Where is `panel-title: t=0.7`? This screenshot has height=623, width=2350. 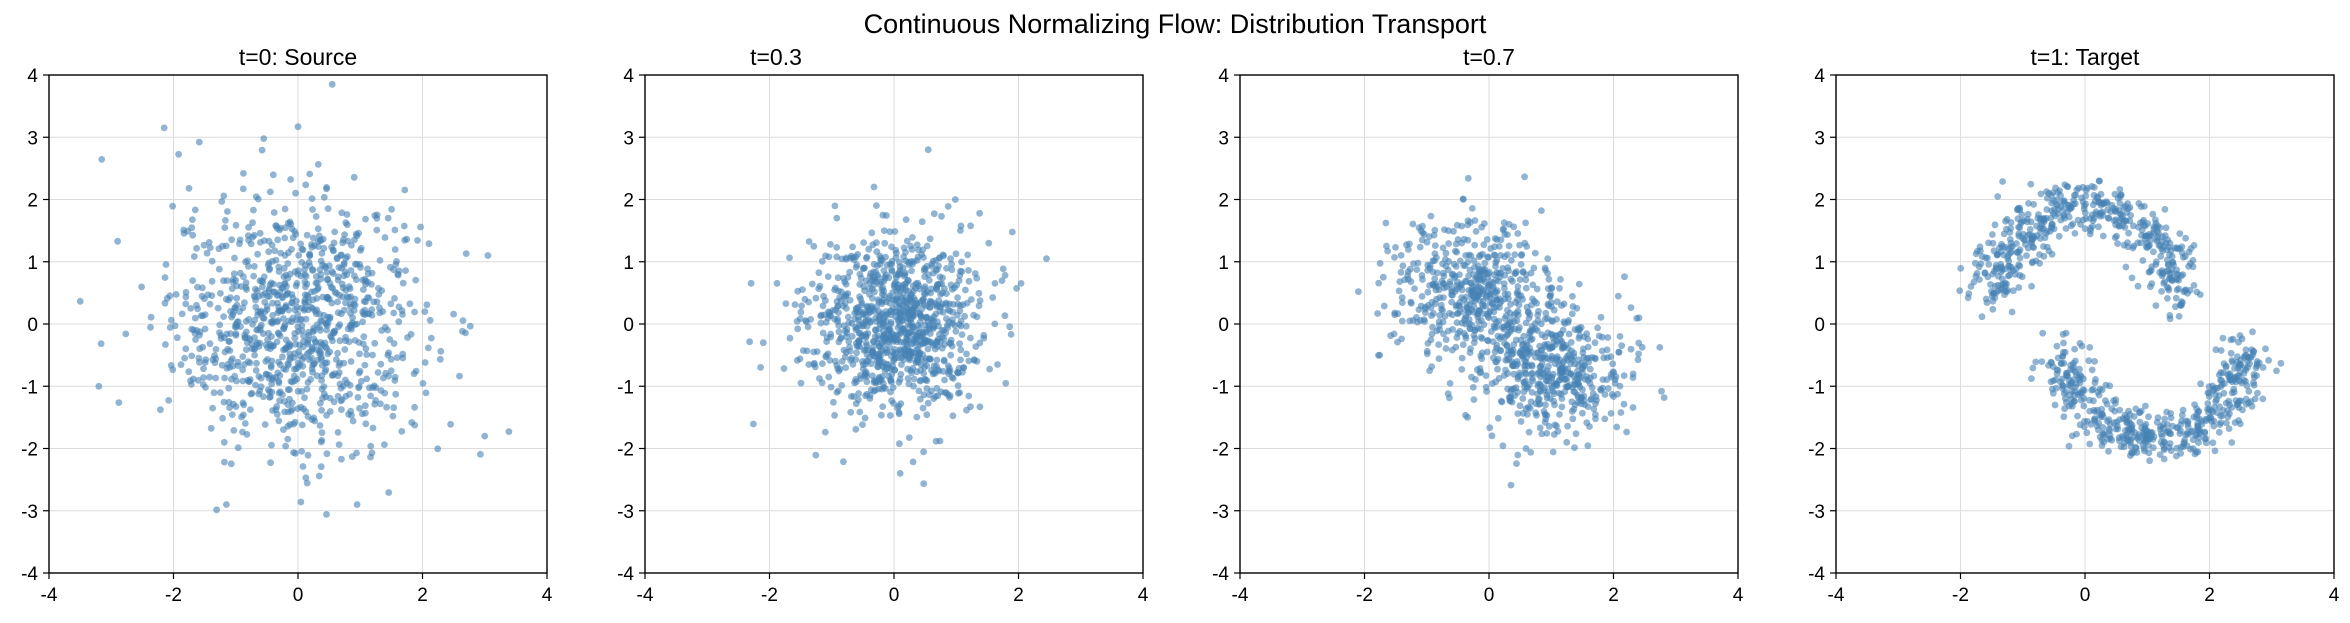 panel-title: t=0.7 is located at coordinates (1489, 57).